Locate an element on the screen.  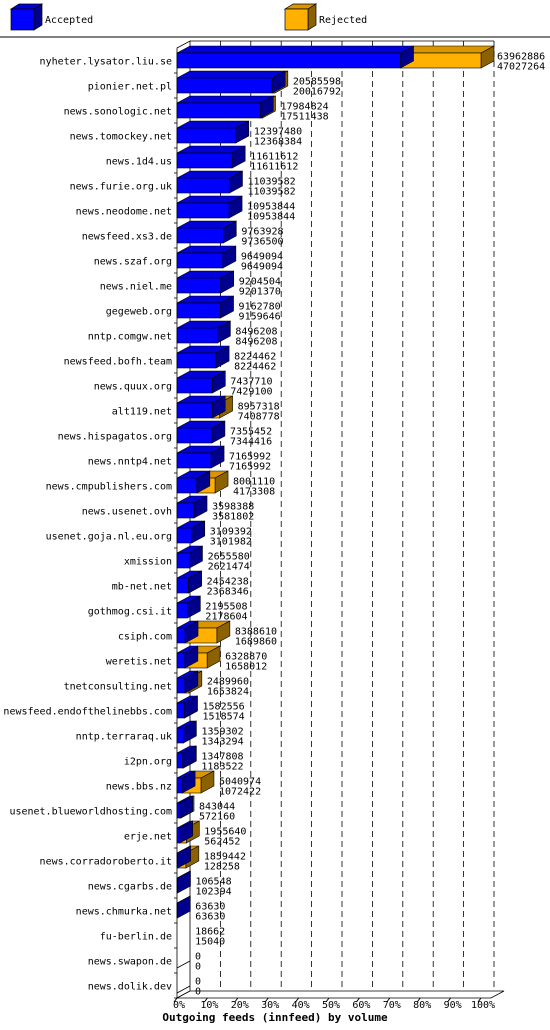
data-label-accepted: 2178604 is located at coordinates (226, 617).